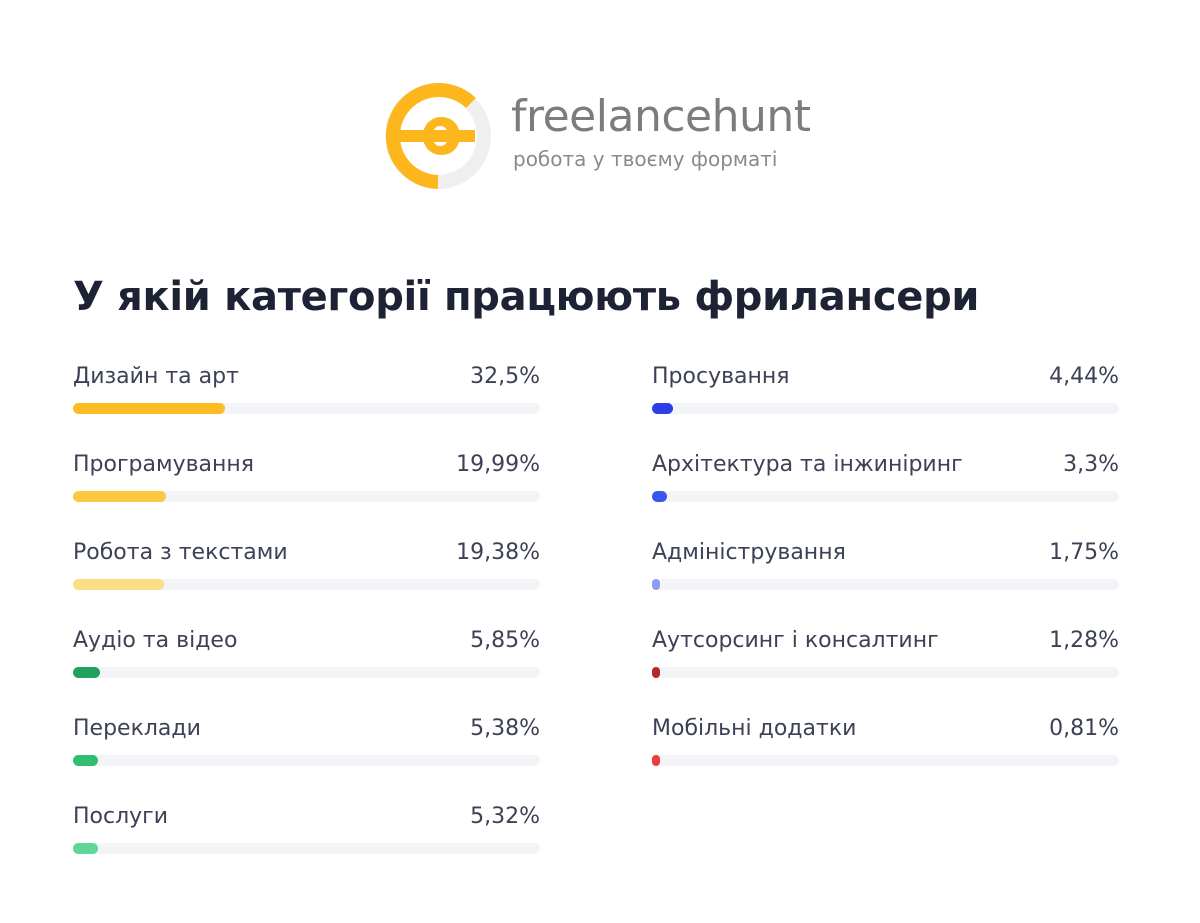  I want to click on category-row: Аудіо та відео 5,85%, so click(306, 668).